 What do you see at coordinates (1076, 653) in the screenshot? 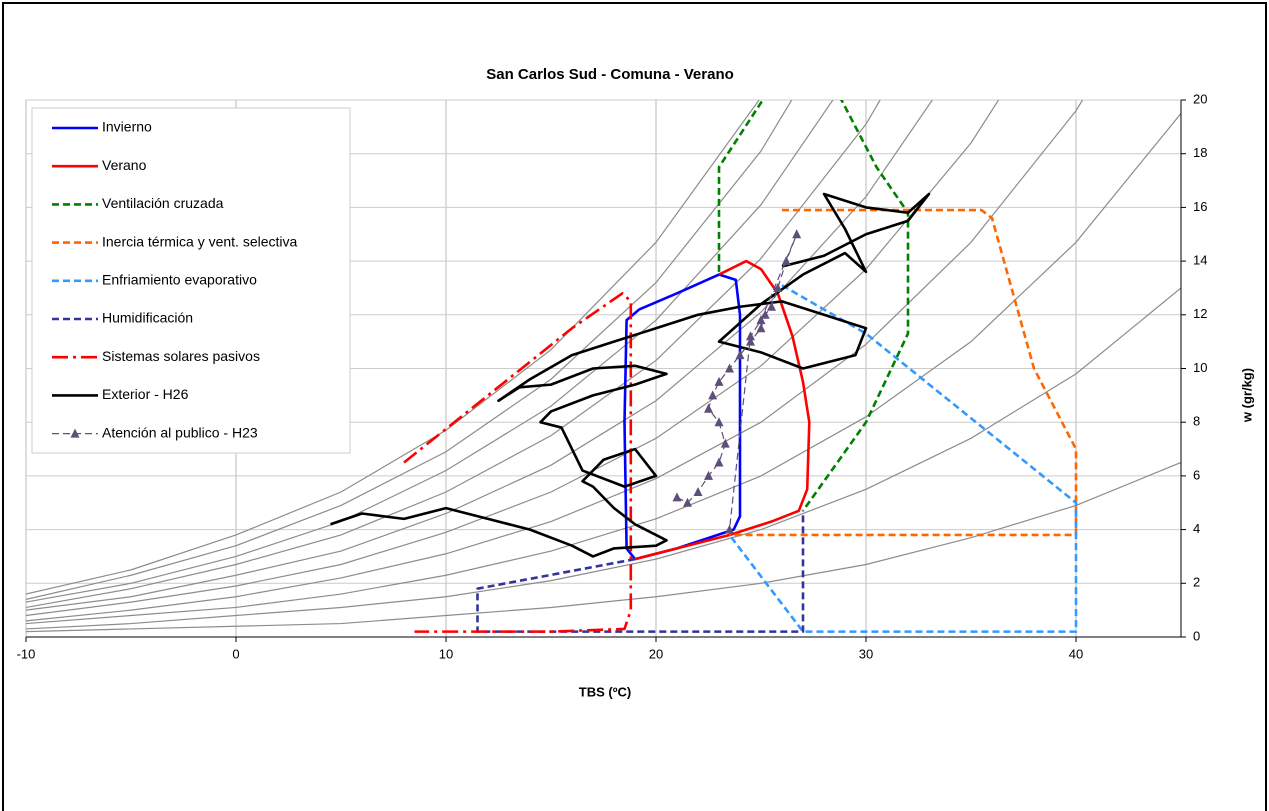
I see `x-tick-label: 40` at bounding box center [1076, 653].